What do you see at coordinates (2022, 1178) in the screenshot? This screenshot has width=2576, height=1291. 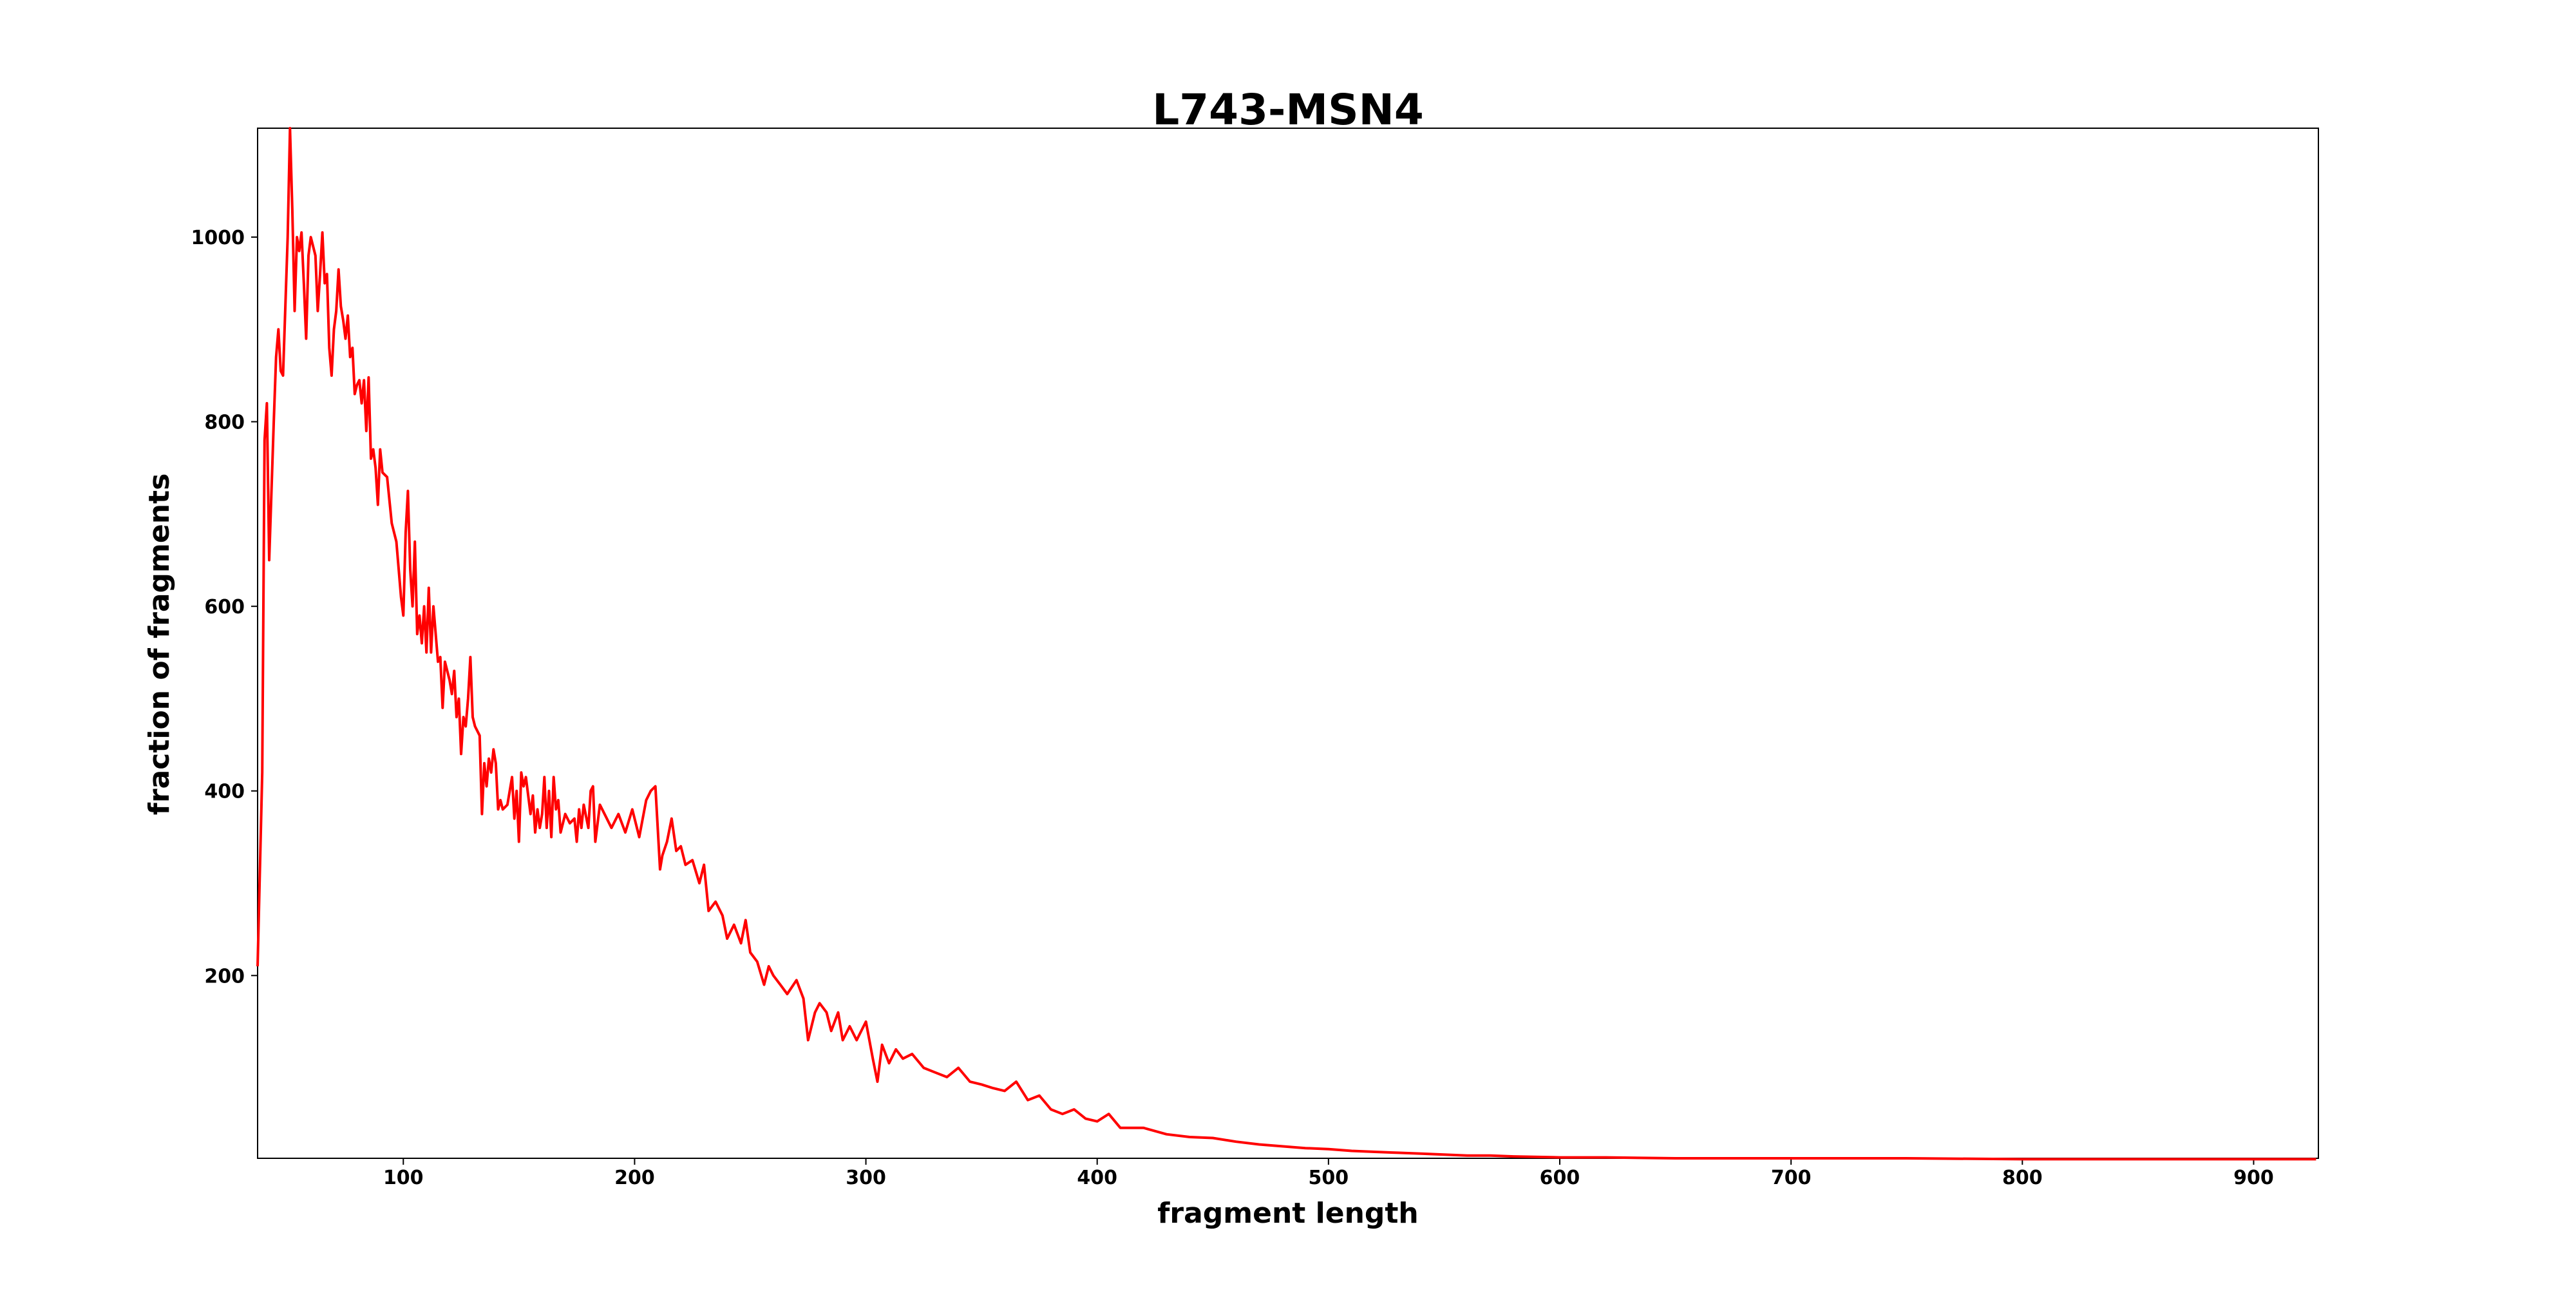 I see `x-tick-label: 800` at bounding box center [2022, 1178].